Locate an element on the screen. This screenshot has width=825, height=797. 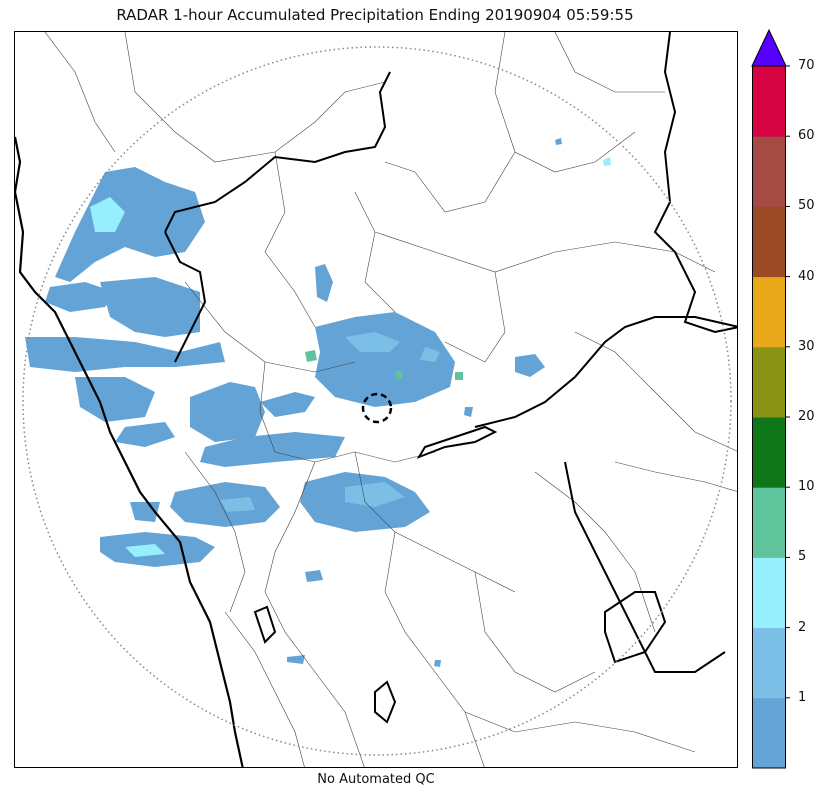
colorbar is located at coordinates (770, 399).